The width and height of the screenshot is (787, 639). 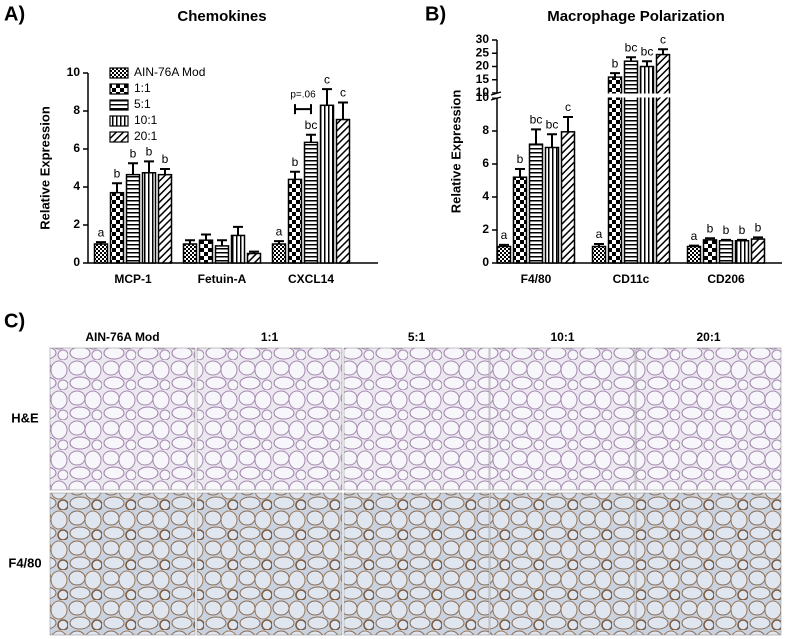 I want to click on y-tick-label: 6, so click(x=76, y=148).